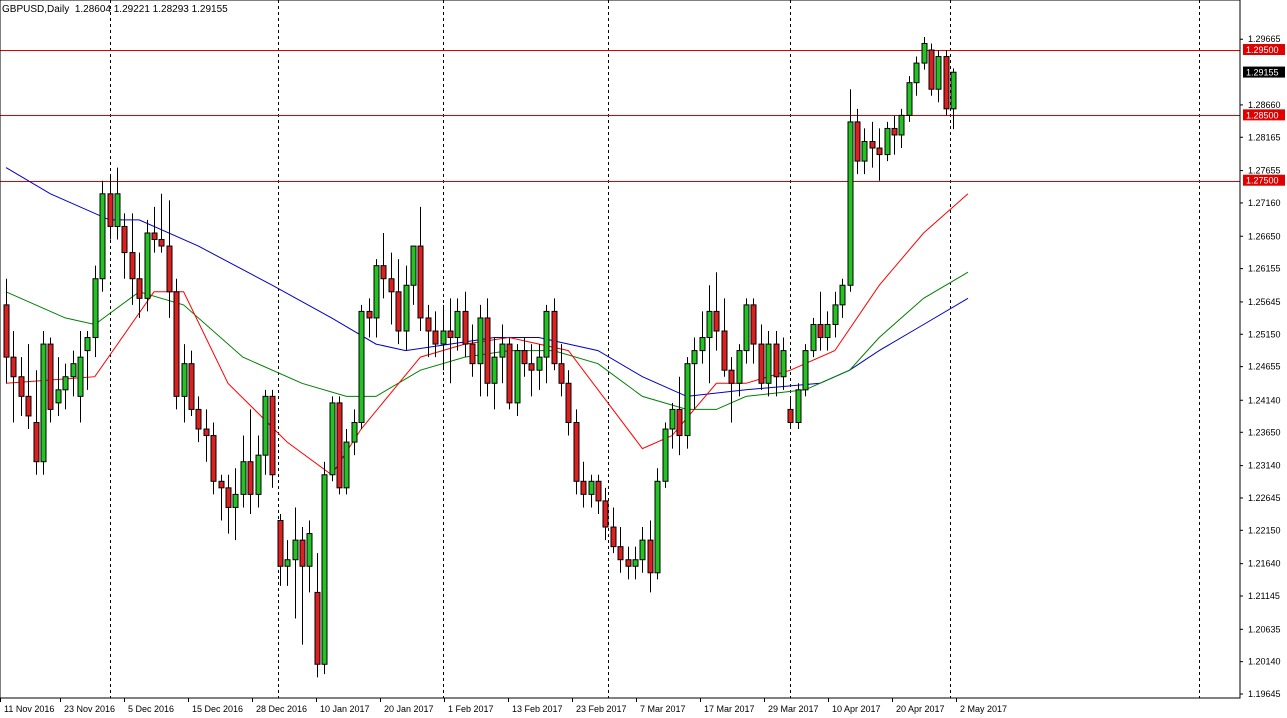 The image size is (1287, 718). I want to click on current-price-label: 1.29155, so click(1262, 73).